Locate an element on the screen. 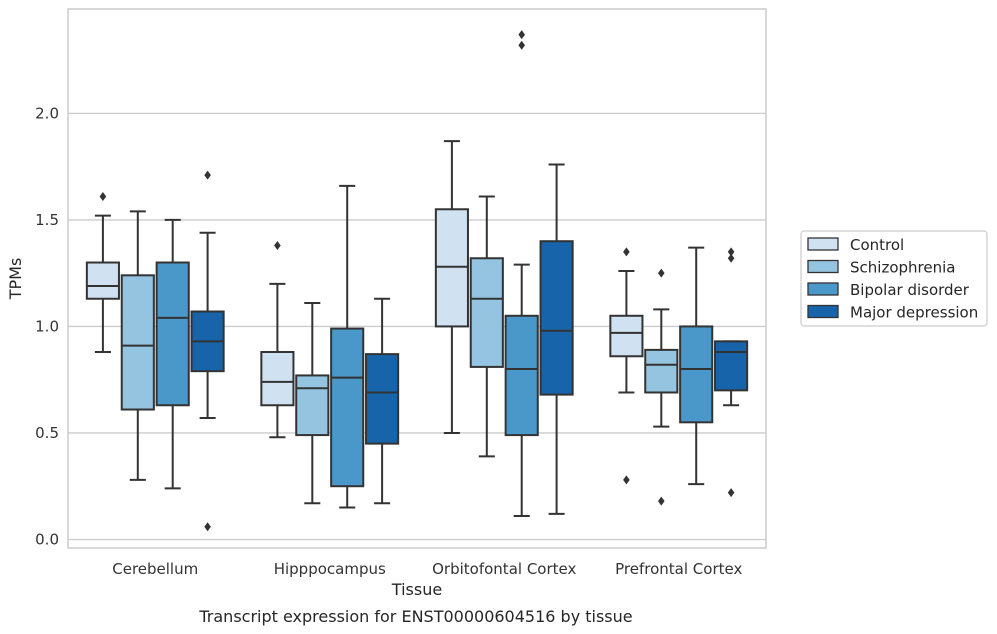 The image size is (997, 634). legend-item: Major depression is located at coordinates (892, 313).